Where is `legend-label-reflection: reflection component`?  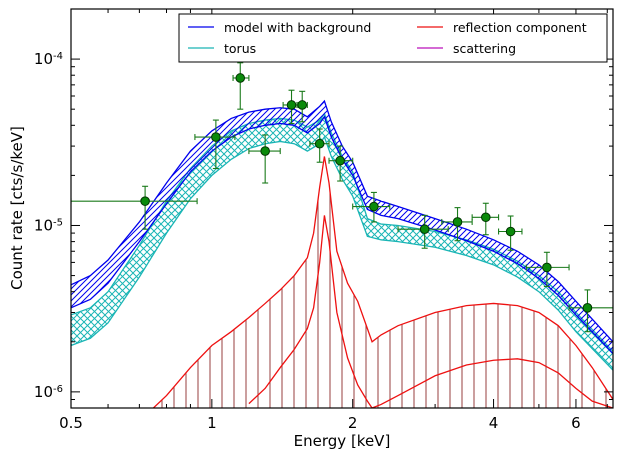 legend-label-reflection: reflection component is located at coordinates (520, 27).